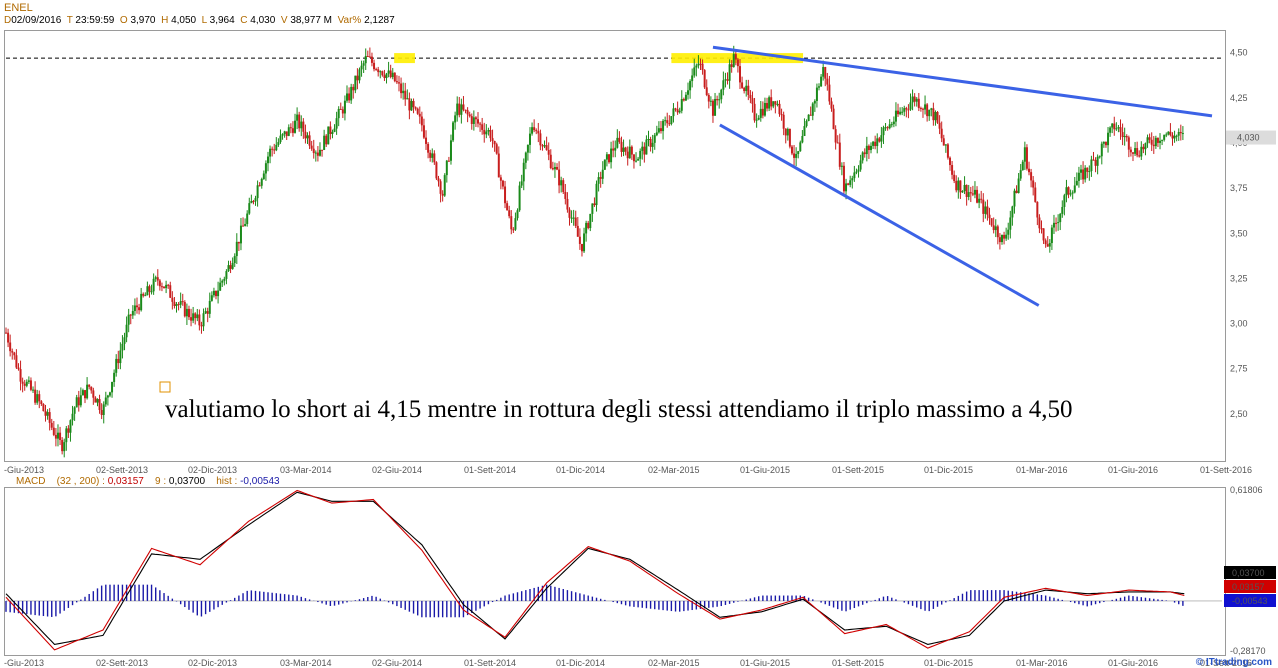  I want to click on date-tick-label: 02-Mar-2015, so click(674, 470).